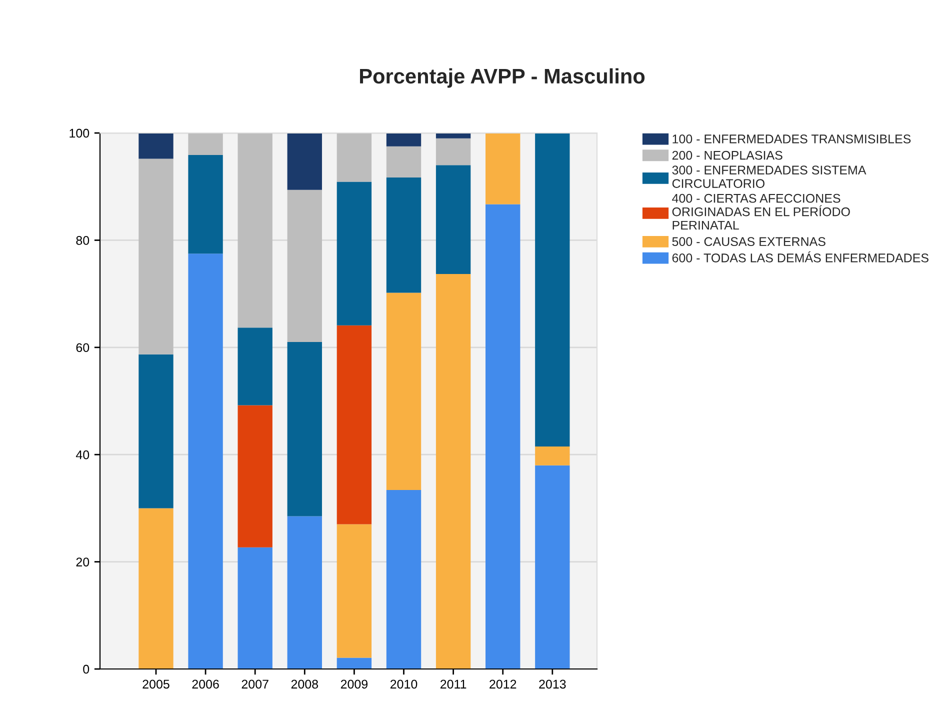 This screenshot has width=945, height=704. What do you see at coordinates (255, 684) in the screenshot?
I see `x-tick-label: 2007` at bounding box center [255, 684].